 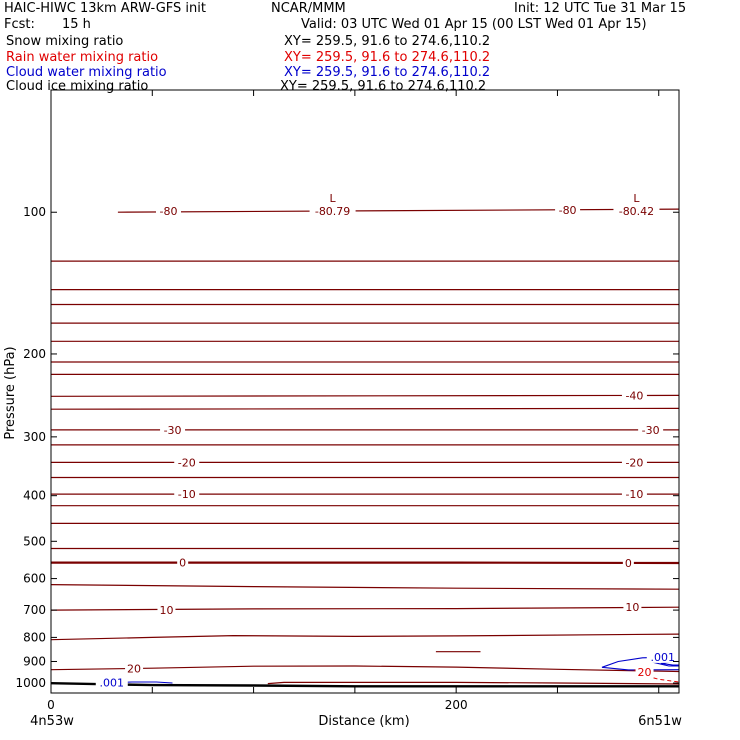 What do you see at coordinates (387, 41) in the screenshot?
I see `legend-snow-xy: XY= 259.5, 91.6 to 274.6,110.2` at bounding box center [387, 41].